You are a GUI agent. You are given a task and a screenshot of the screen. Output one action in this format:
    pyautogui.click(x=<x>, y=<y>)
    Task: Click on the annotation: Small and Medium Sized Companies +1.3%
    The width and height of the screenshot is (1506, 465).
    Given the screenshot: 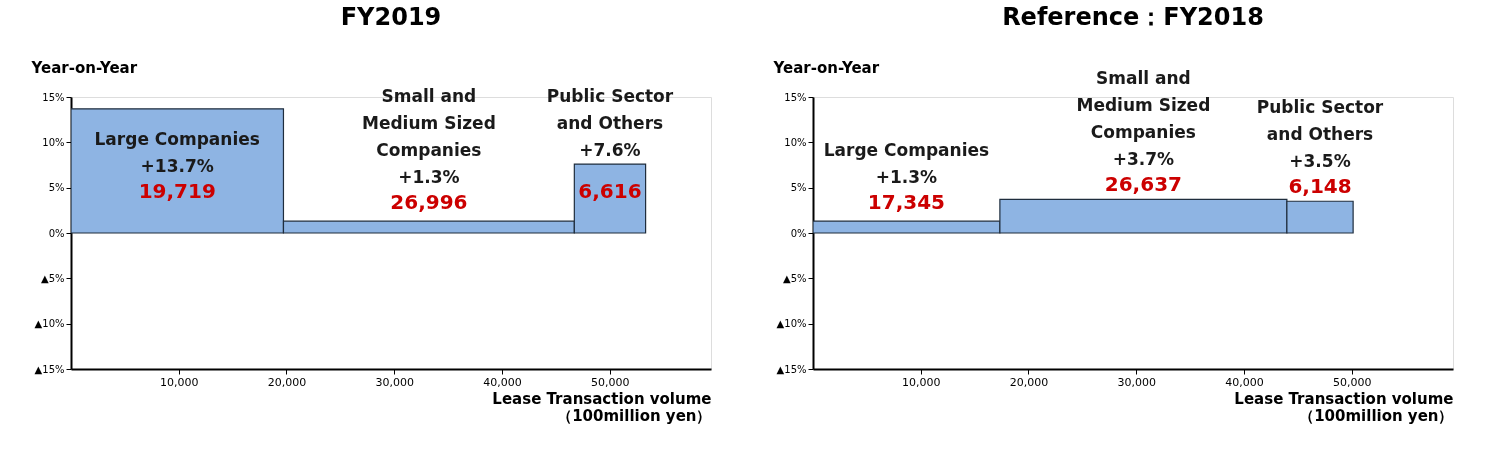 What is the action you would take?
    pyautogui.click(x=428, y=136)
    